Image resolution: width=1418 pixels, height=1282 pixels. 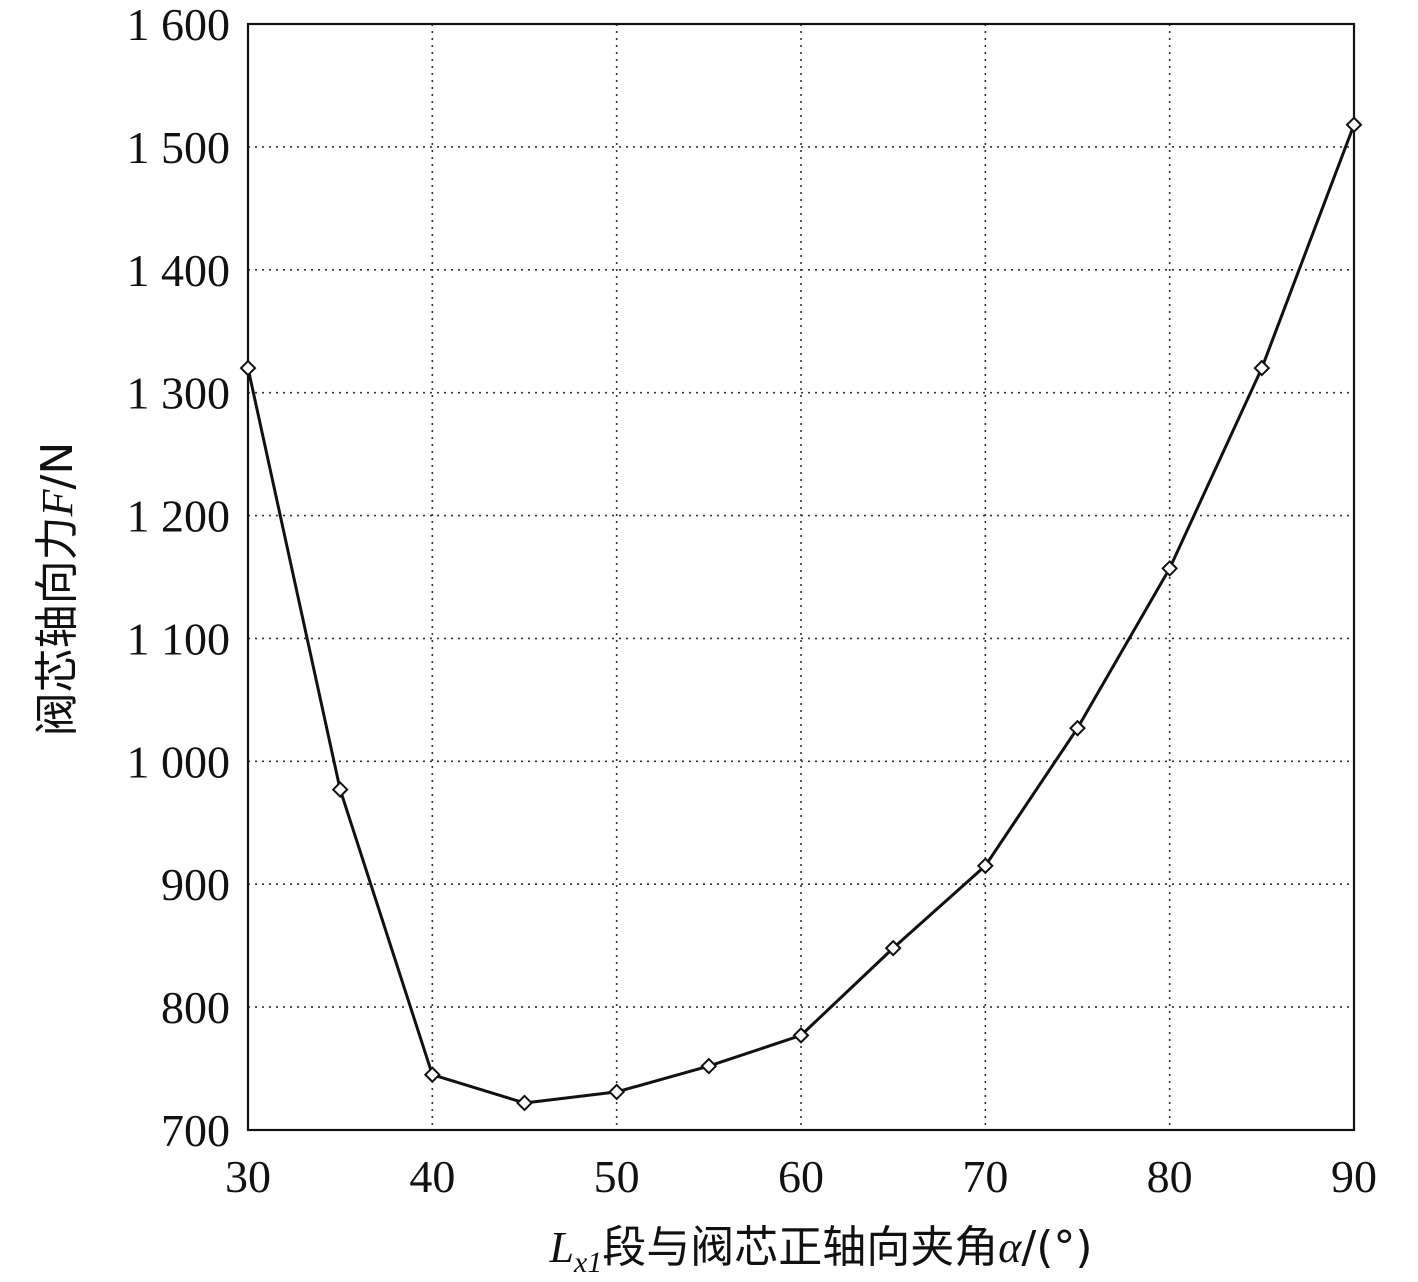 I want to click on x-tick-label: 40, so click(x=432, y=1176).